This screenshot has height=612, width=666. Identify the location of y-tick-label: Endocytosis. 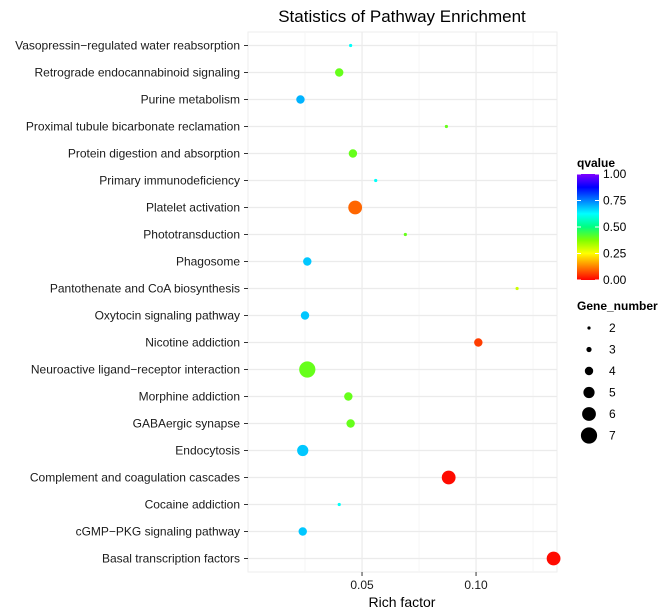
(207, 451).